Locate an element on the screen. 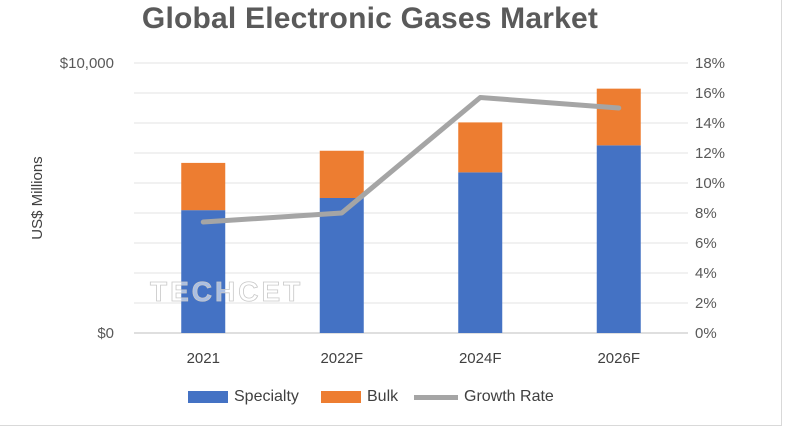 This screenshot has width=792, height=436. frame-border-right is located at coordinates (781, 212).